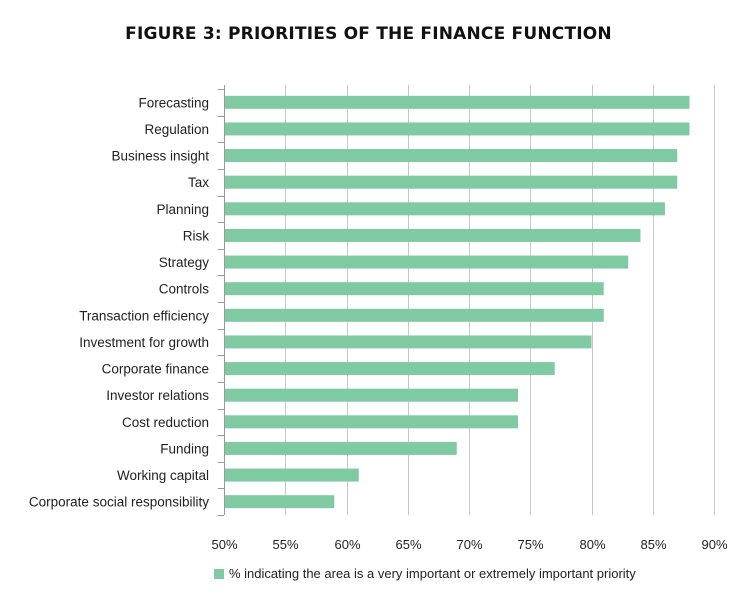 The image size is (737, 597). Describe the element at coordinates (530, 544) in the screenshot. I see `x-tick-label: 75%` at that location.